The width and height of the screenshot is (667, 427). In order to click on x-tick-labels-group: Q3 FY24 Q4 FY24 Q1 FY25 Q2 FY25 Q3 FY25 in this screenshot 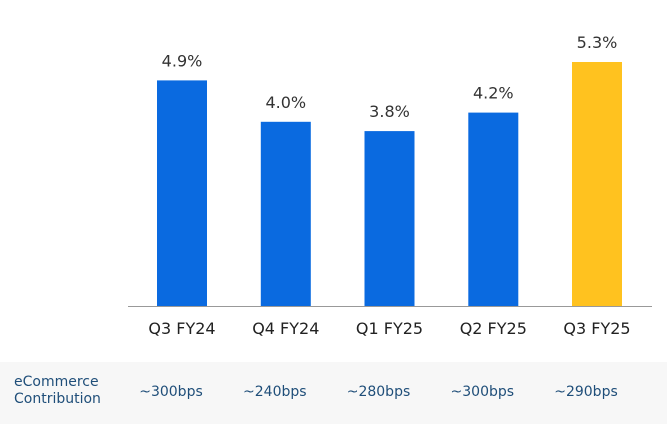, I will do `click(389, 328)`.